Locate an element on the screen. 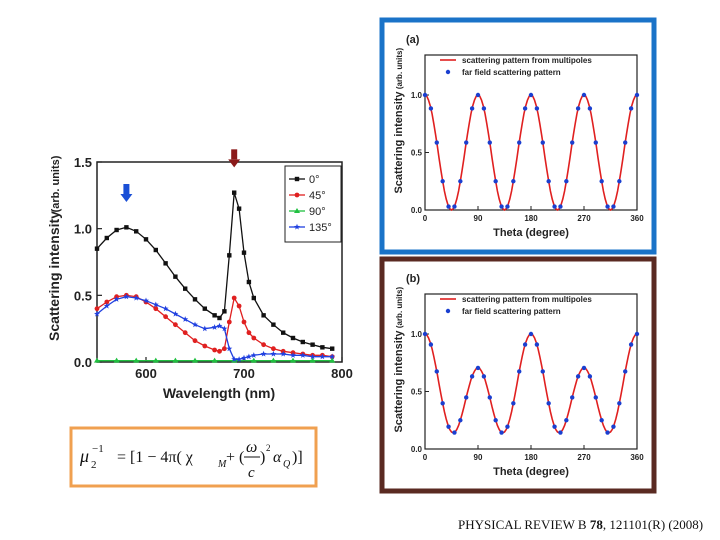  peak-arrow is located at coordinates (234, 158).